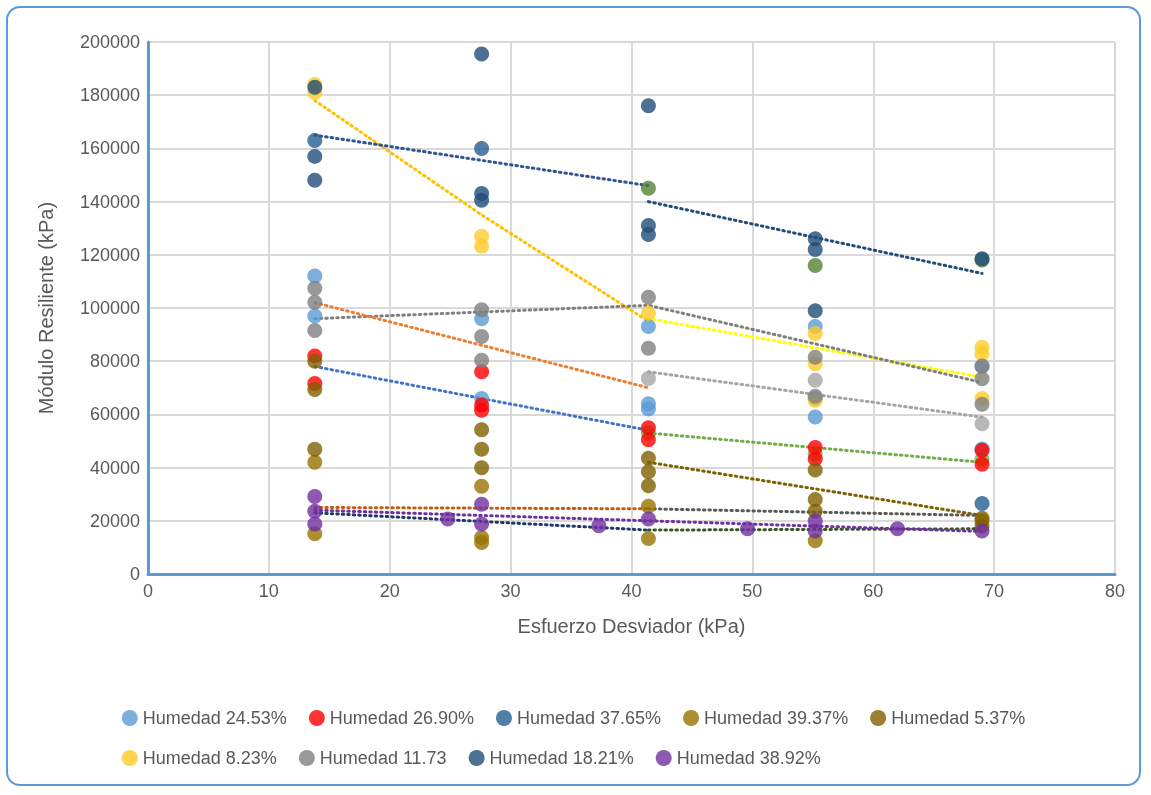 The height and width of the screenshot is (795, 1151). What do you see at coordinates (114, 361) in the screenshot?
I see `y-tick-label: 80000` at bounding box center [114, 361].